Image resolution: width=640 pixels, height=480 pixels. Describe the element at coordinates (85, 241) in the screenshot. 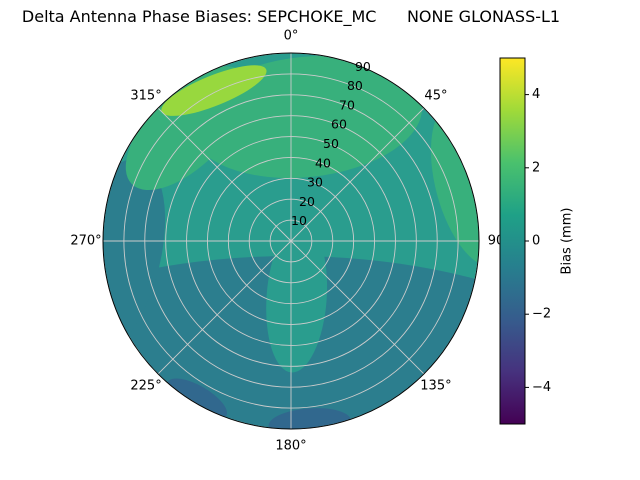

I see `azimuth-tick-label-270: 270°` at that location.